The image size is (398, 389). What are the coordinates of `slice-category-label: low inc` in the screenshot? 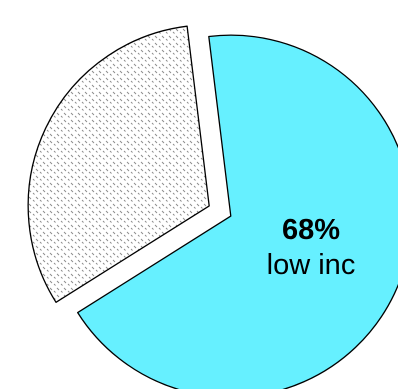 It's located at (311, 265).